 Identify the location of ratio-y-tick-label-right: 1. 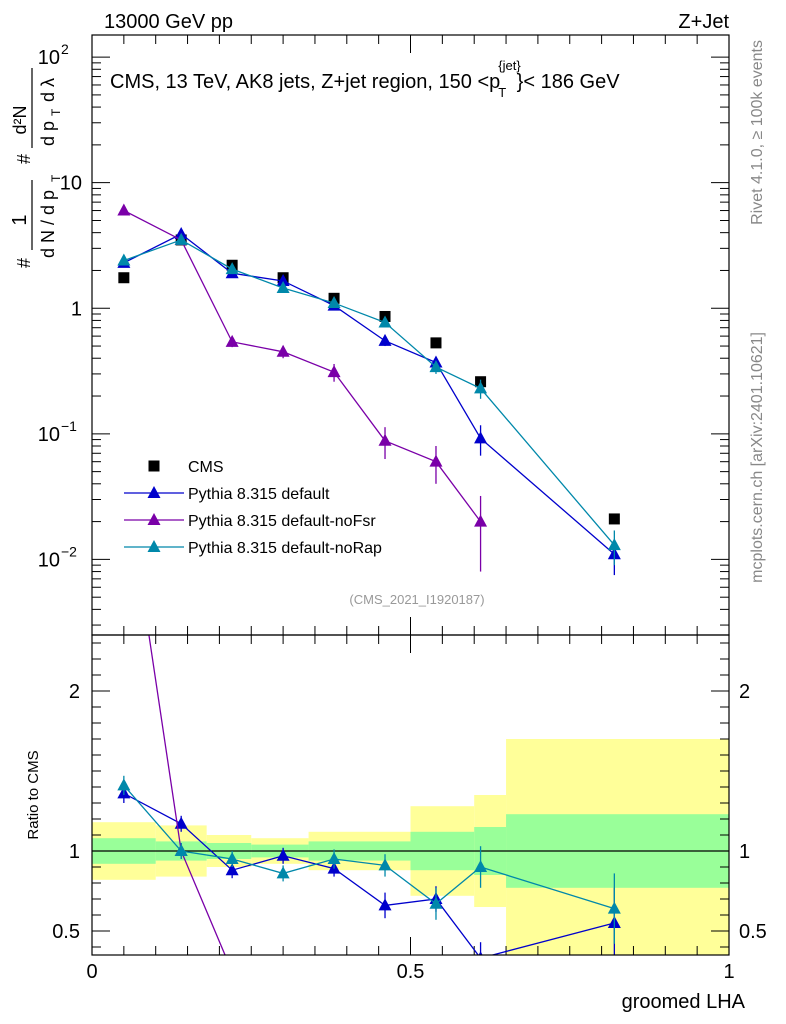
(744, 852).